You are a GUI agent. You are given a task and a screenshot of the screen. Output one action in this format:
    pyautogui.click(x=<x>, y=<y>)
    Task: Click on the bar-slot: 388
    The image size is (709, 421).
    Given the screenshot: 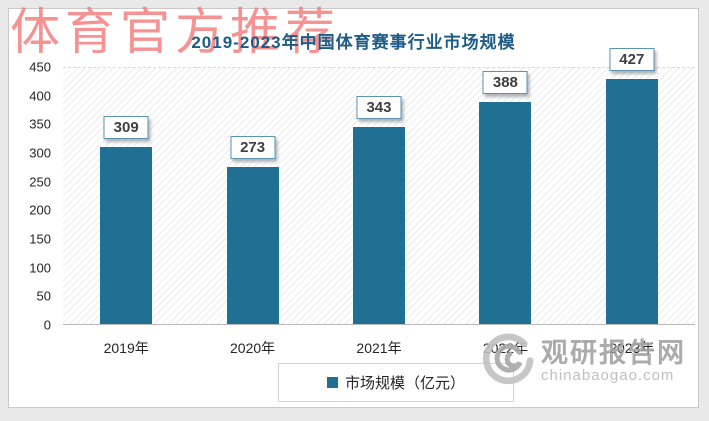 What is the action you would take?
    pyautogui.click(x=505, y=196)
    